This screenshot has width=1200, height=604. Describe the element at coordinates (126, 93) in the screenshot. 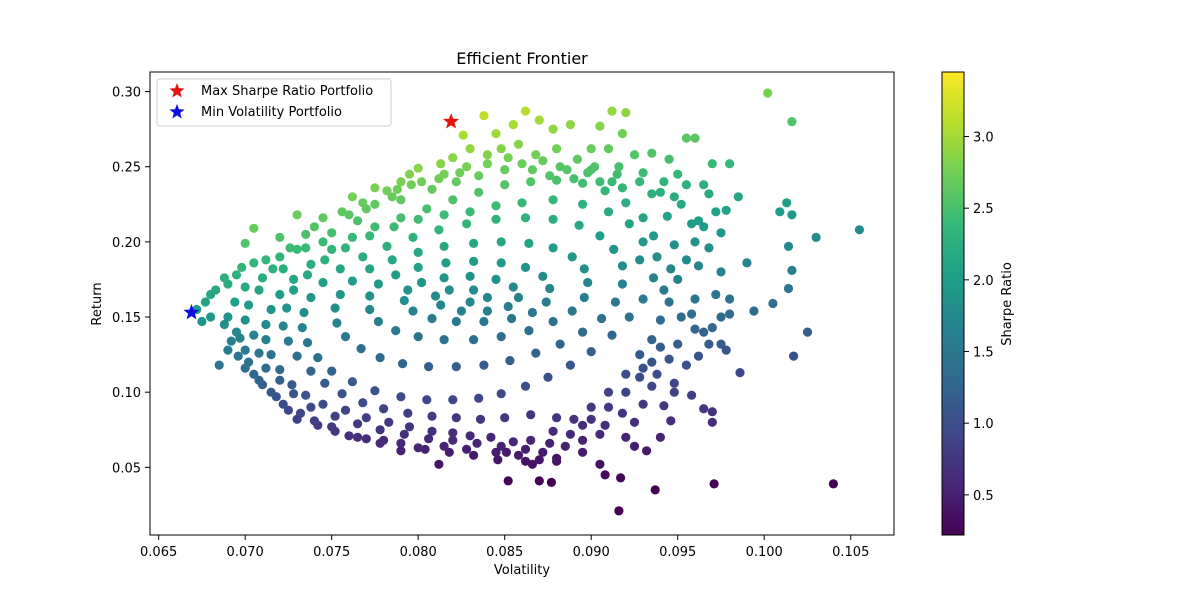

I see `y-tick-label: 0.30` at that location.